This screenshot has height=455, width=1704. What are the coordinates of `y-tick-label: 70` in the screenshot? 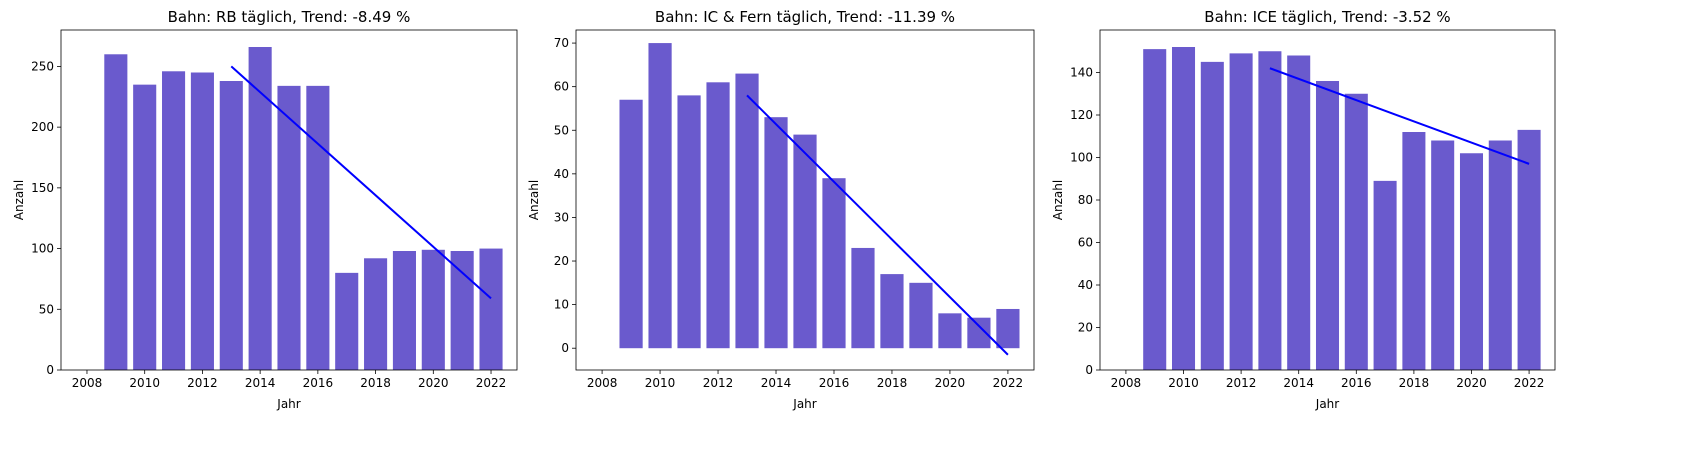 It's located at (561, 43).